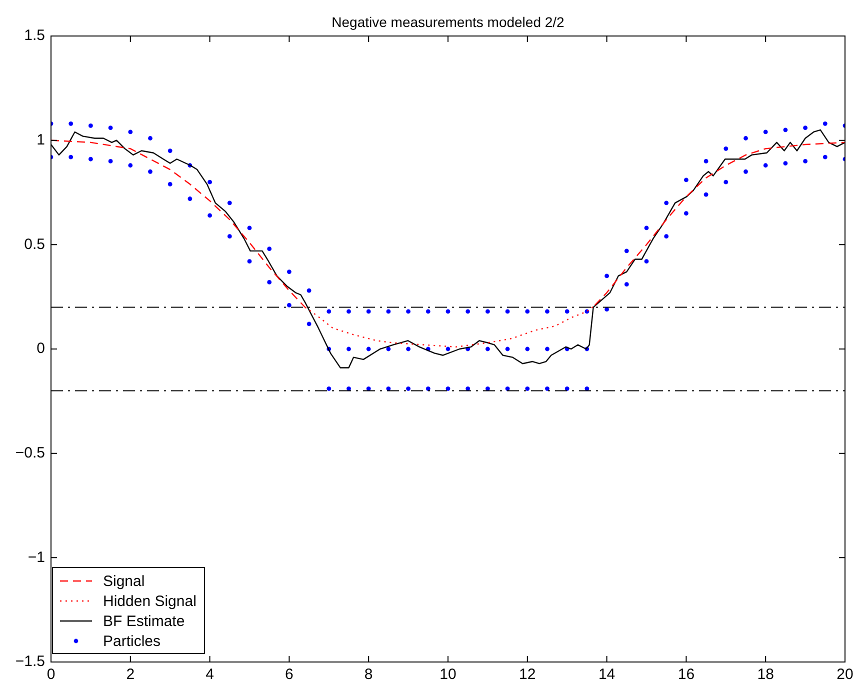 The image size is (858, 688). I want to click on legend-label: Signal, so click(124, 581).